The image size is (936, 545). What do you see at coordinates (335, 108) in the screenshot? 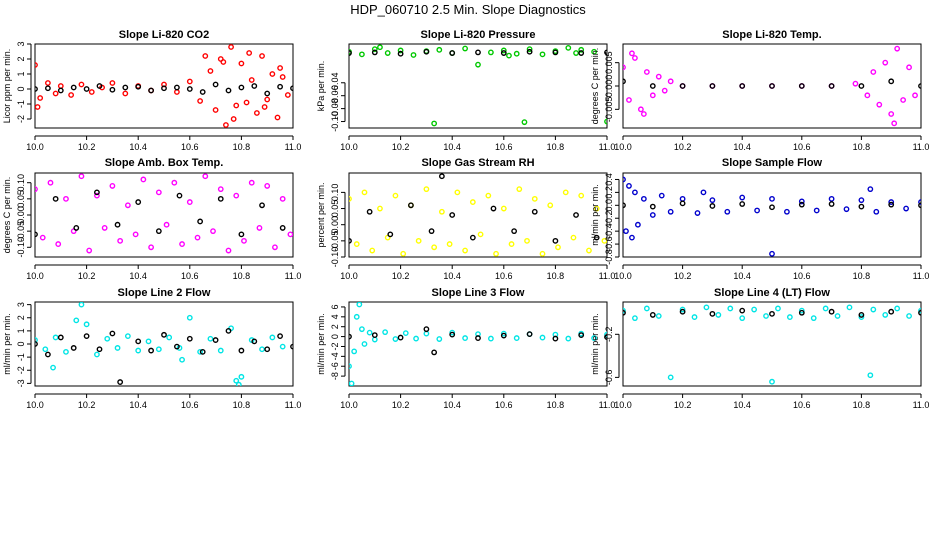
I see `y-tick-label: -0.08` at bounding box center [335, 108].